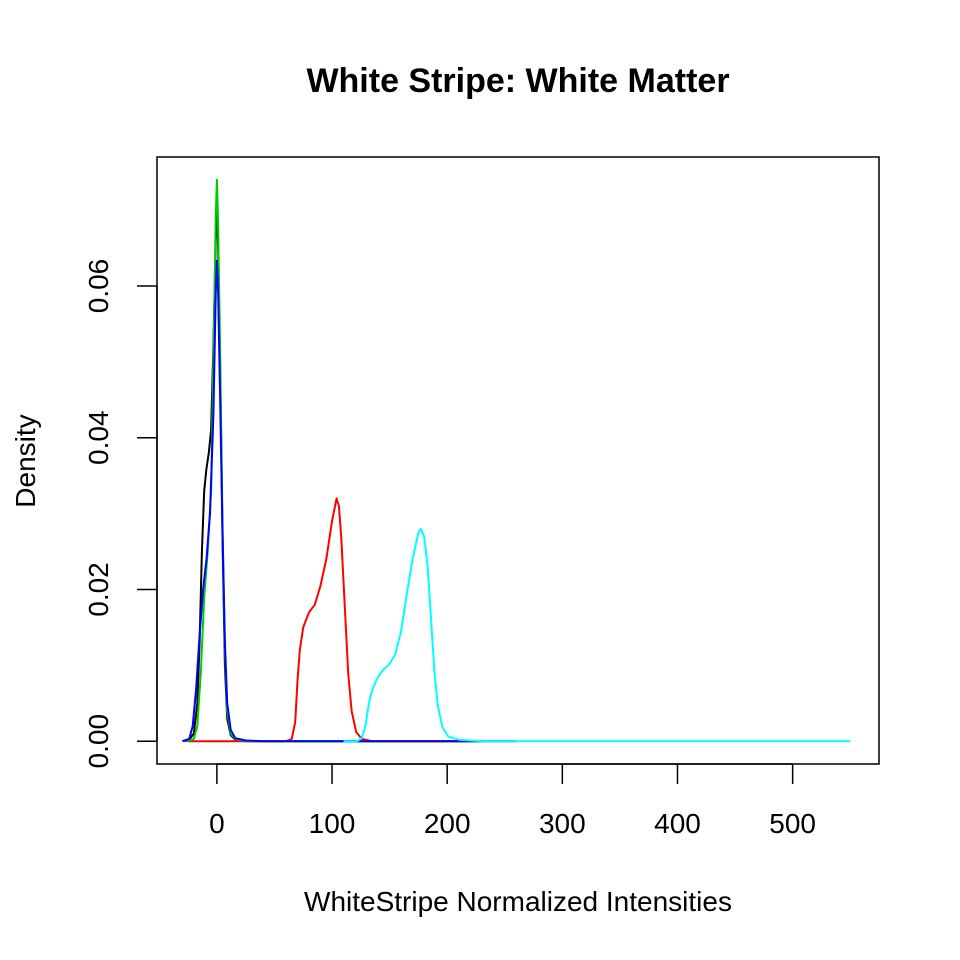  I want to click on chart-title: White Stripe: White Matter, so click(517, 81).